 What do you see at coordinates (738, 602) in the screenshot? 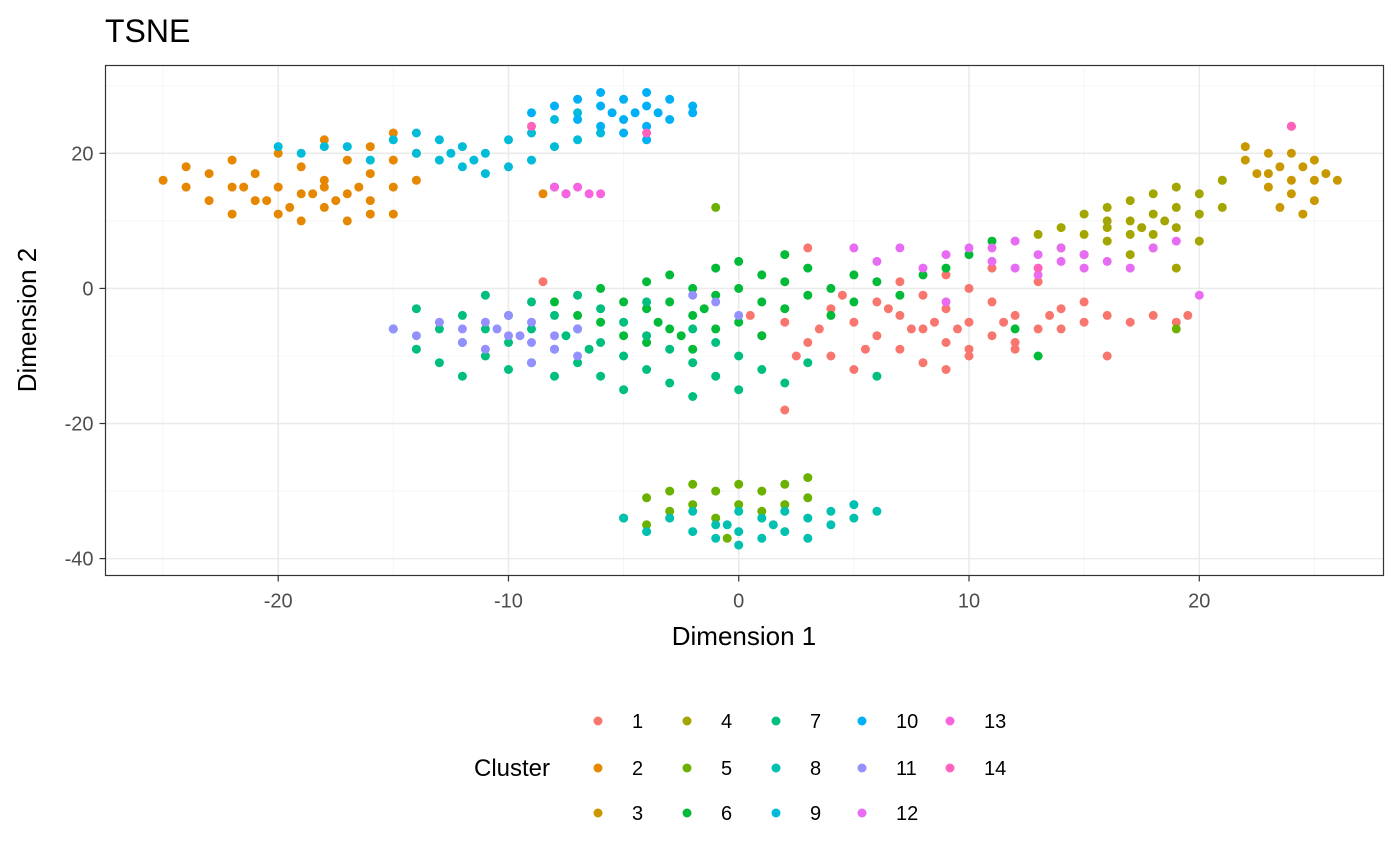
I see `x-tick-label: 0` at bounding box center [738, 602].